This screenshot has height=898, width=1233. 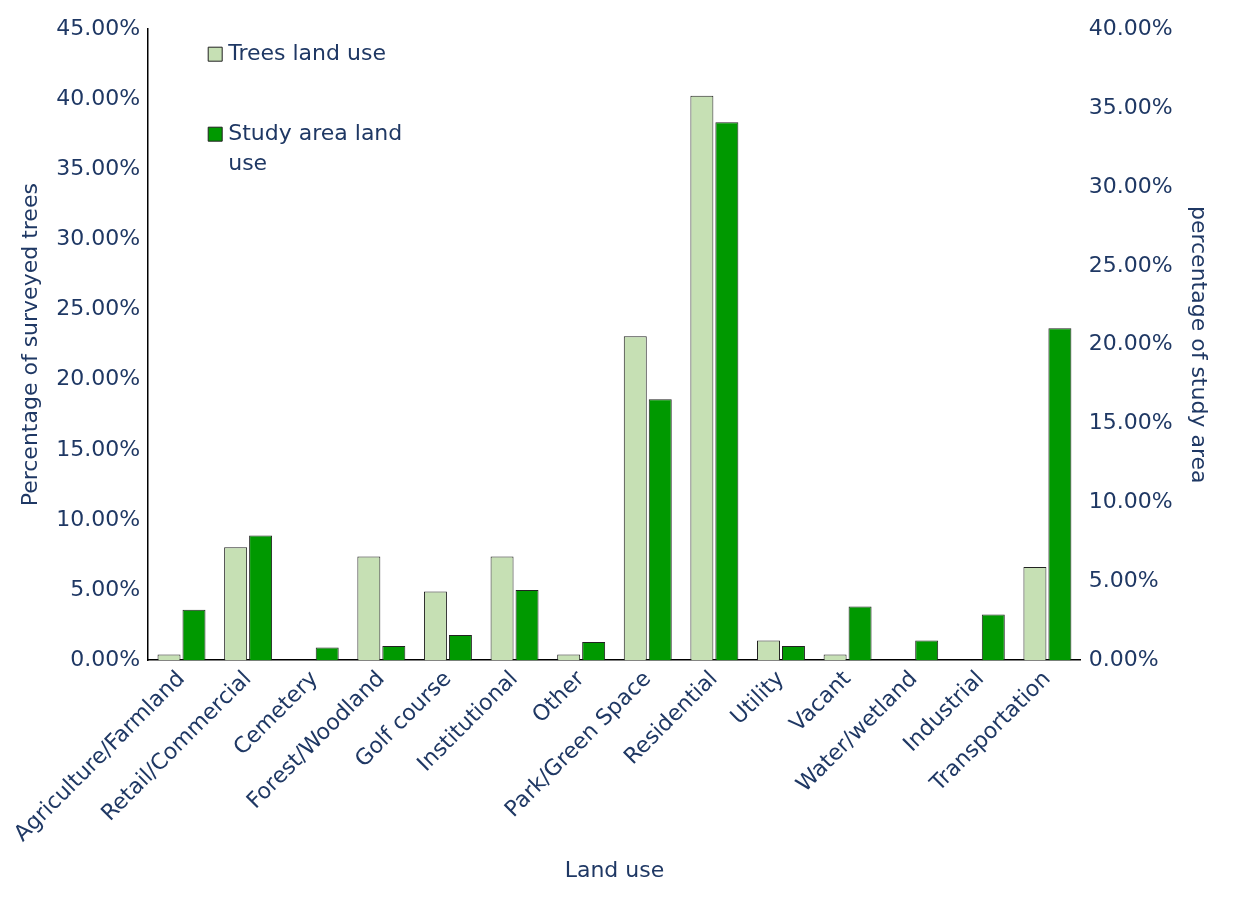 What do you see at coordinates (1130, 422) in the screenshot?
I see `y2-tick-label: 15.00%` at bounding box center [1130, 422].